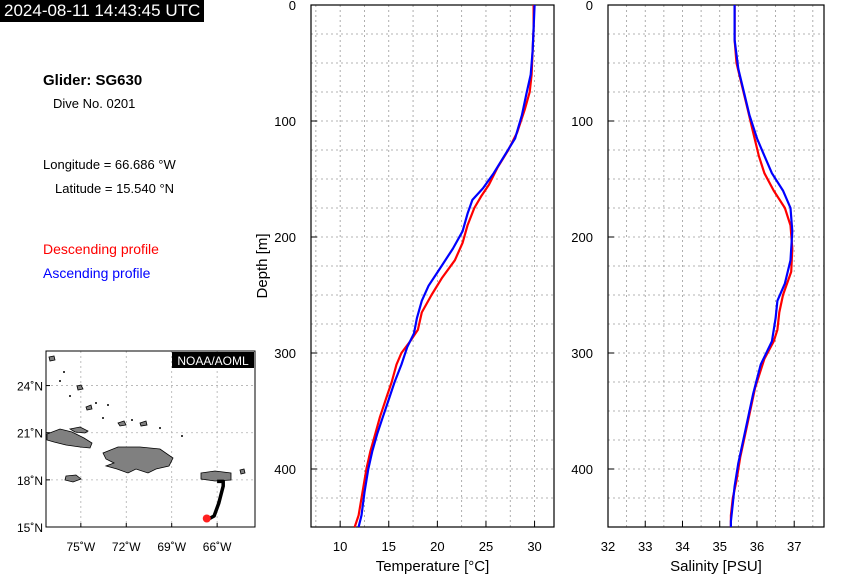  Describe the element at coordinates (69, 438) in the screenshot. I see `cuba-land` at that location.